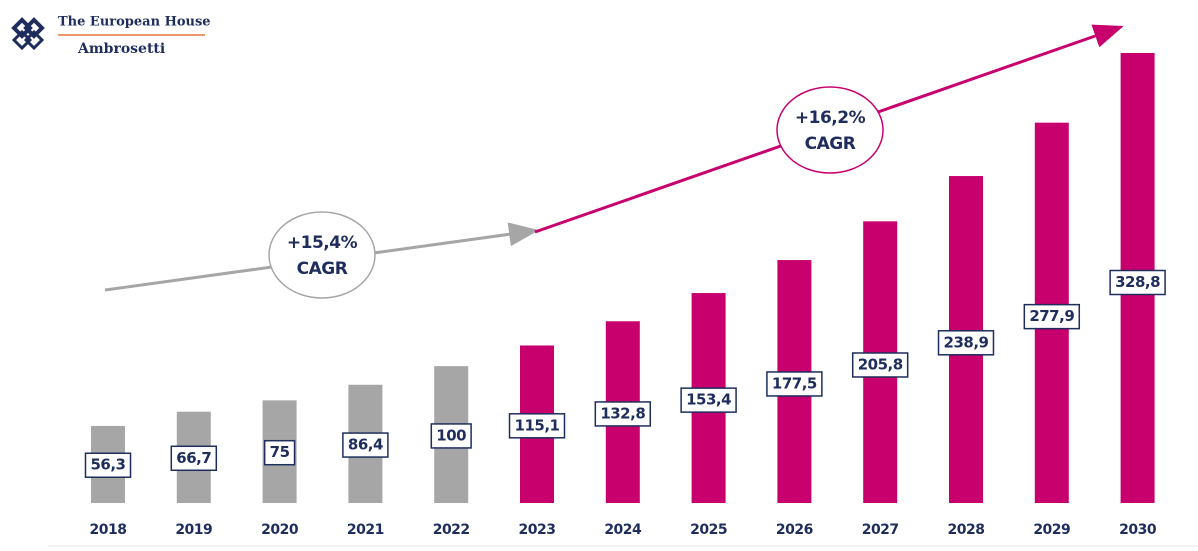 This screenshot has height=551, width=1198. I want to click on data-label: 132,8, so click(622, 413).